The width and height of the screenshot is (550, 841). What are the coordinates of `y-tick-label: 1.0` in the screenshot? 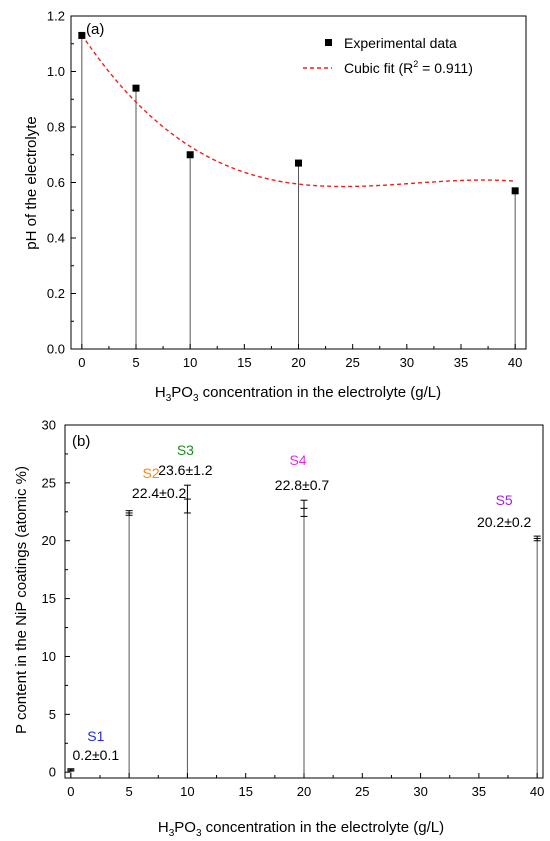 It's located at (56, 71).